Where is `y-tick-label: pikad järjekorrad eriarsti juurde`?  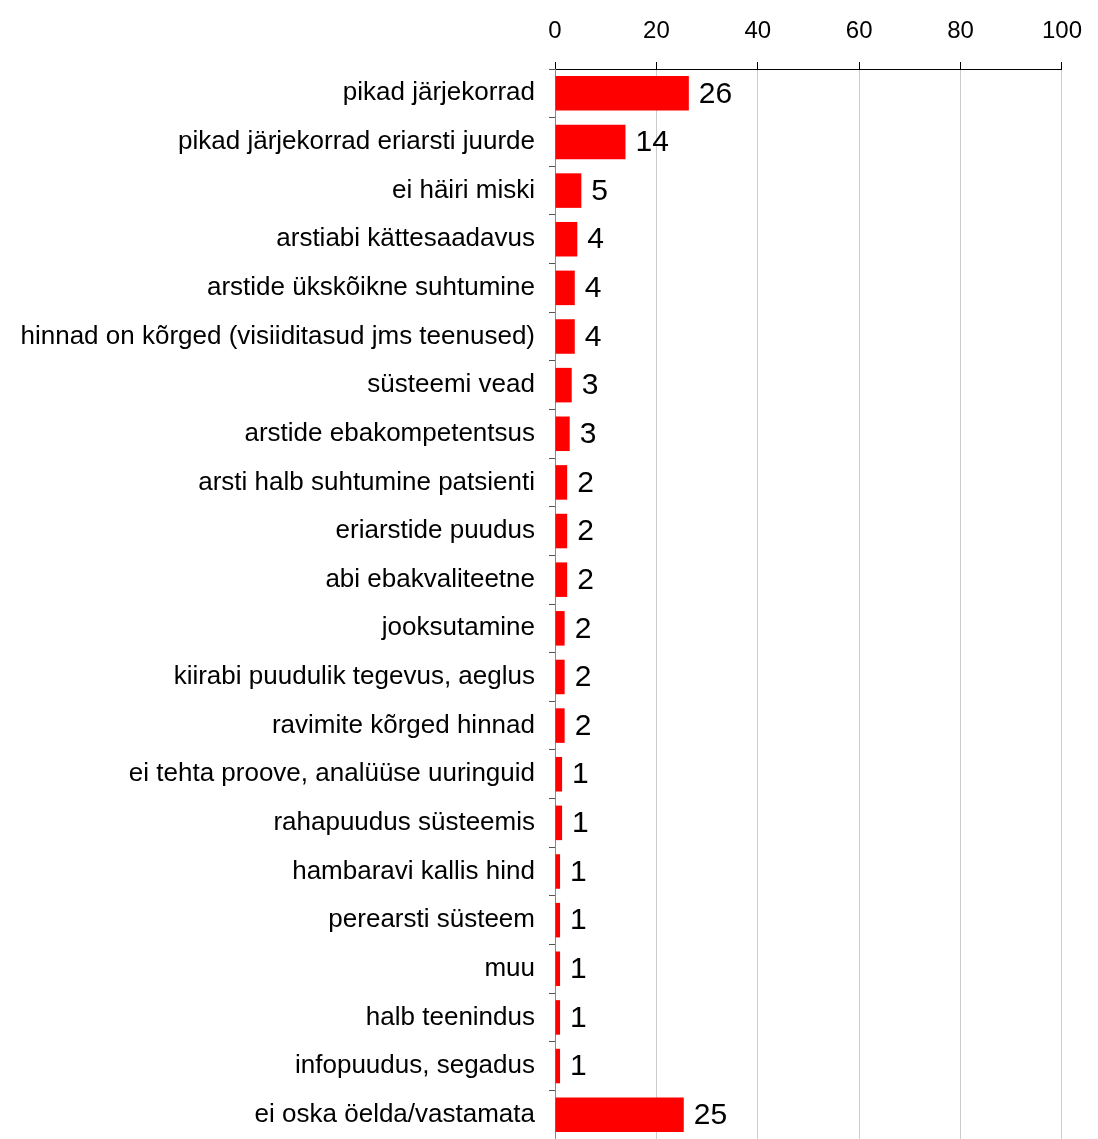
y-tick-label: pikad järjekorrad eriarsti juurde is located at coordinates (356, 140).